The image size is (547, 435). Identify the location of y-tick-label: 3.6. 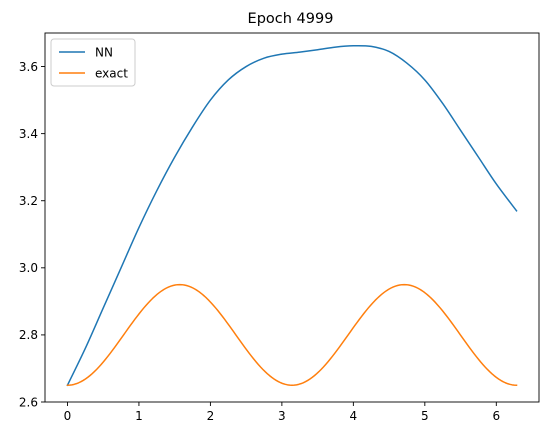
(28, 67).